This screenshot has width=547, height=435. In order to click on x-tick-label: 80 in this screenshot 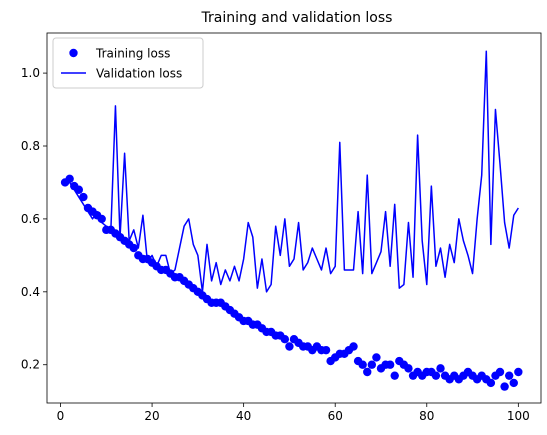, I will do `click(426, 416)`.